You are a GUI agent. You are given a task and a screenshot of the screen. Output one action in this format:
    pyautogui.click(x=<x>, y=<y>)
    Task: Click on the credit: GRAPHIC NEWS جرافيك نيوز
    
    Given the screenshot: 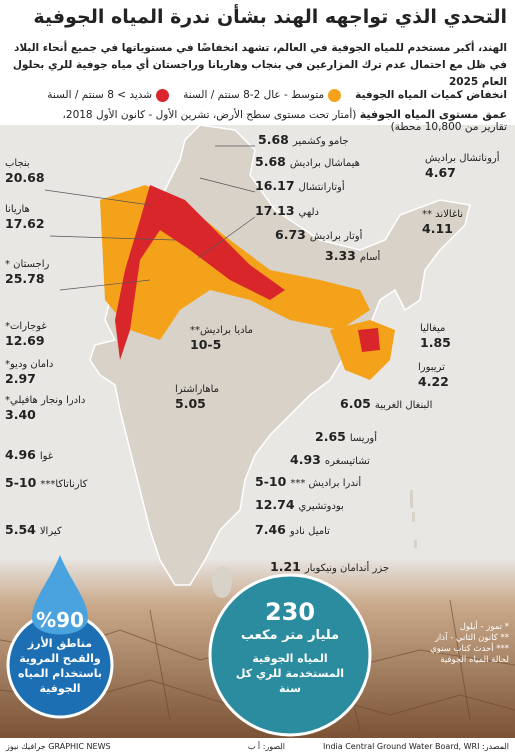 What is the action you would take?
    pyautogui.click(x=58, y=746)
    